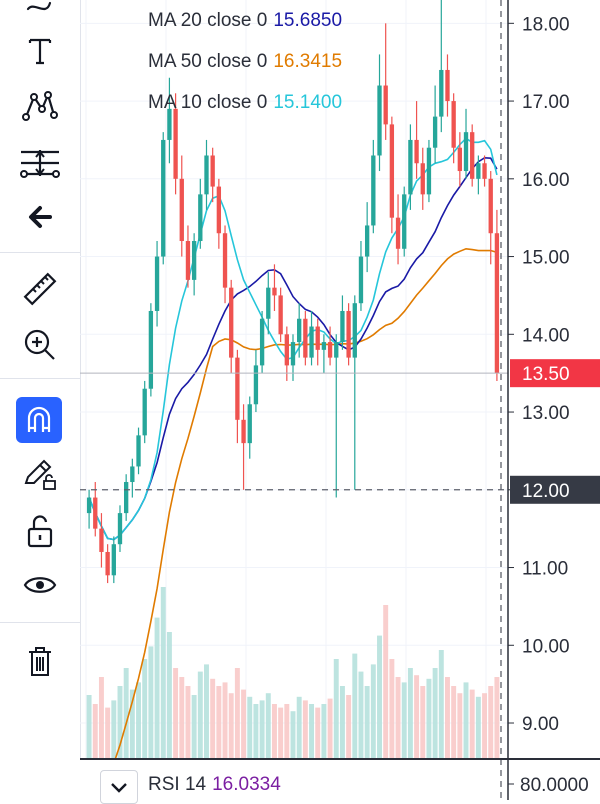 The width and height of the screenshot is (600, 804). What do you see at coordinates (40, 531) in the screenshot?
I see `lock-tool` at bounding box center [40, 531].